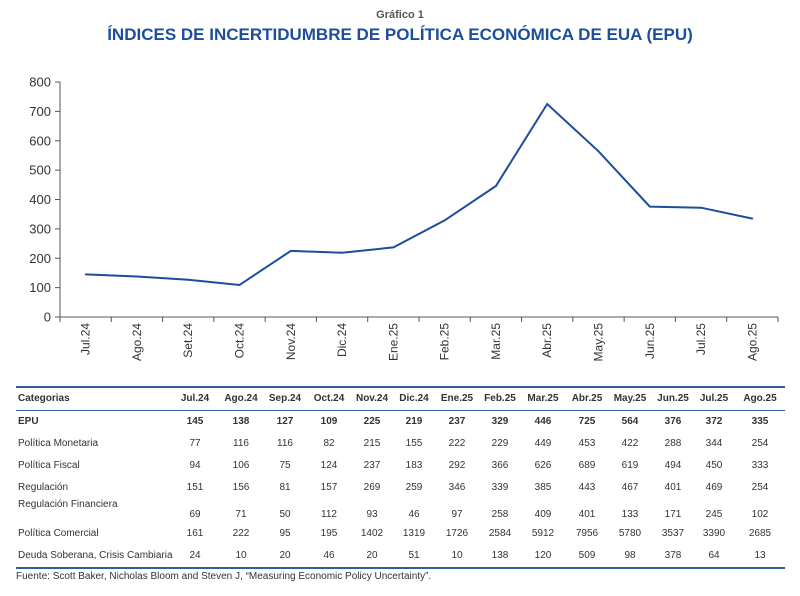 This screenshot has height=596, width=800. What do you see at coordinates (40, 82) in the screenshot?
I see `y-tick-label: 800` at bounding box center [40, 82].